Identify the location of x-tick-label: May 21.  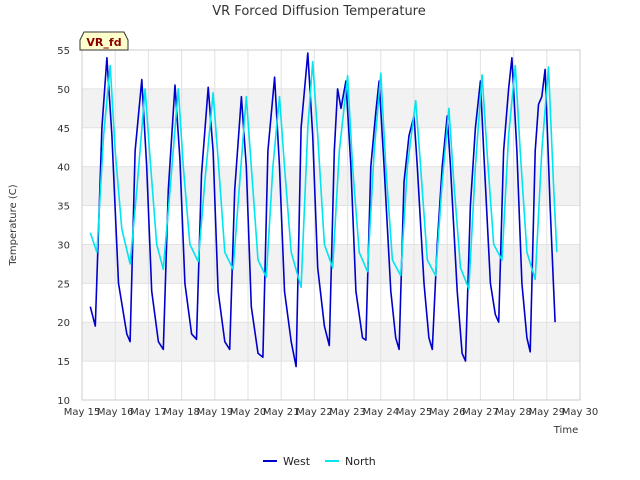
(281, 412).